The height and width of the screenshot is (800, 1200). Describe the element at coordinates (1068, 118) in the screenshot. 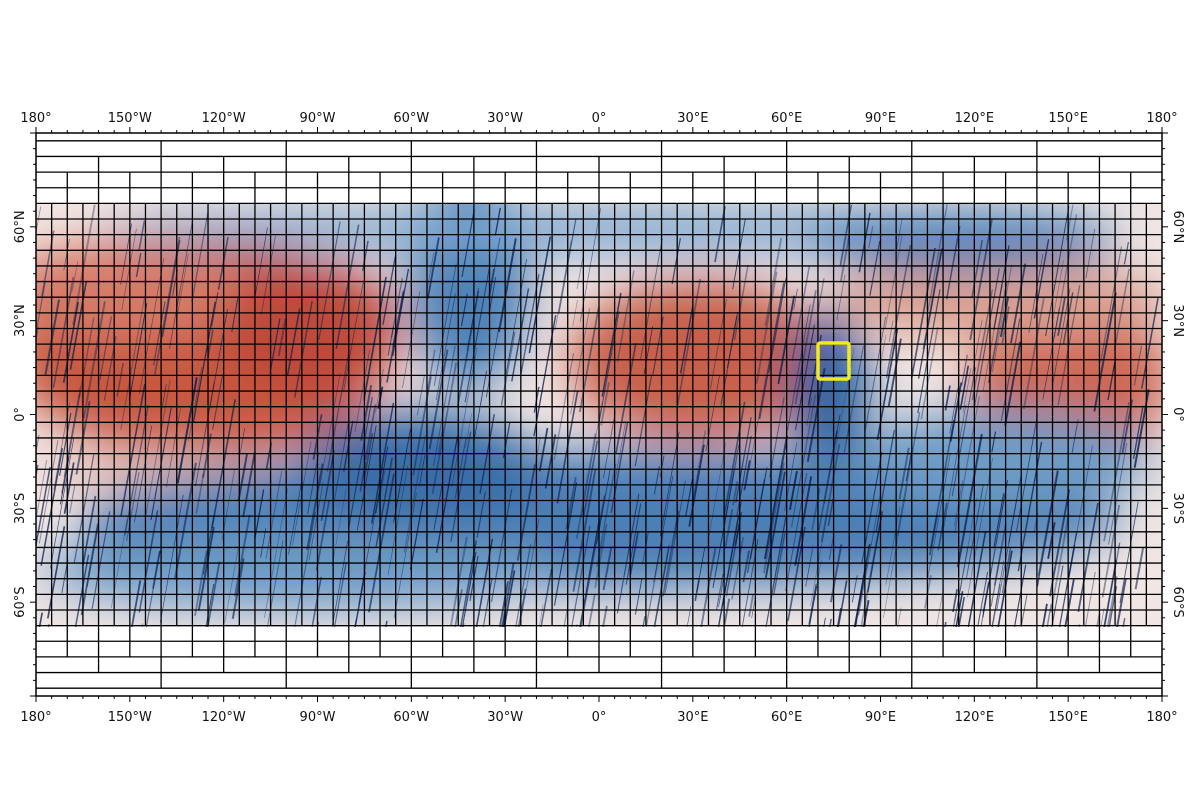

I see `top-label: 150°E` at that location.